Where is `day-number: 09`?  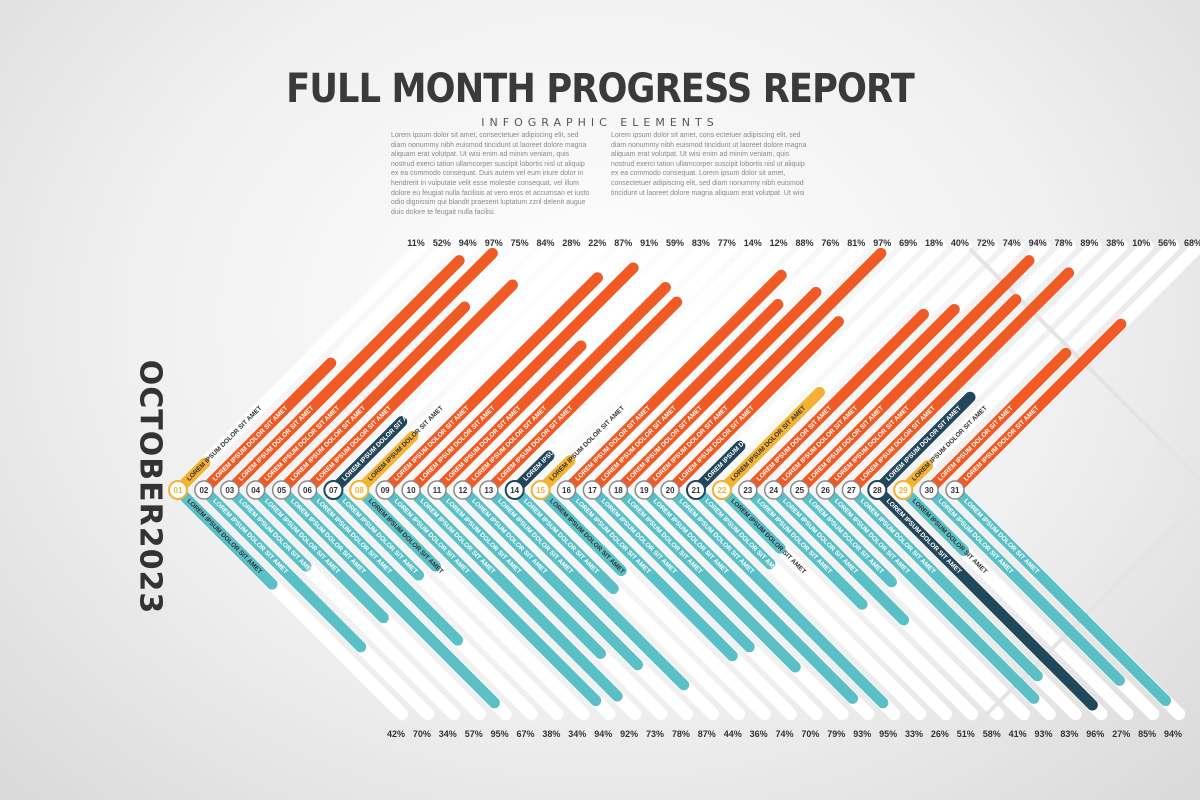 day-number: 09 is located at coordinates (385, 490).